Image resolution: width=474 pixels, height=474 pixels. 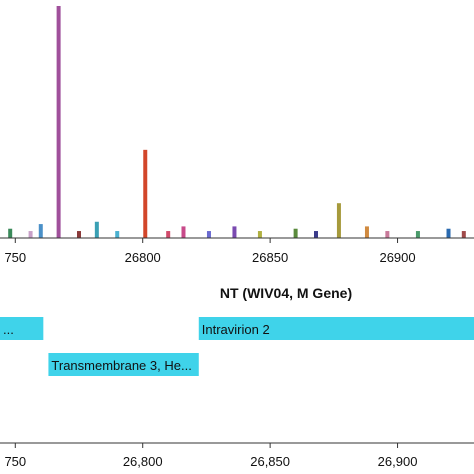 What do you see at coordinates (398, 461) in the screenshot?
I see `bottom-tick-label: 26,900` at bounding box center [398, 461].